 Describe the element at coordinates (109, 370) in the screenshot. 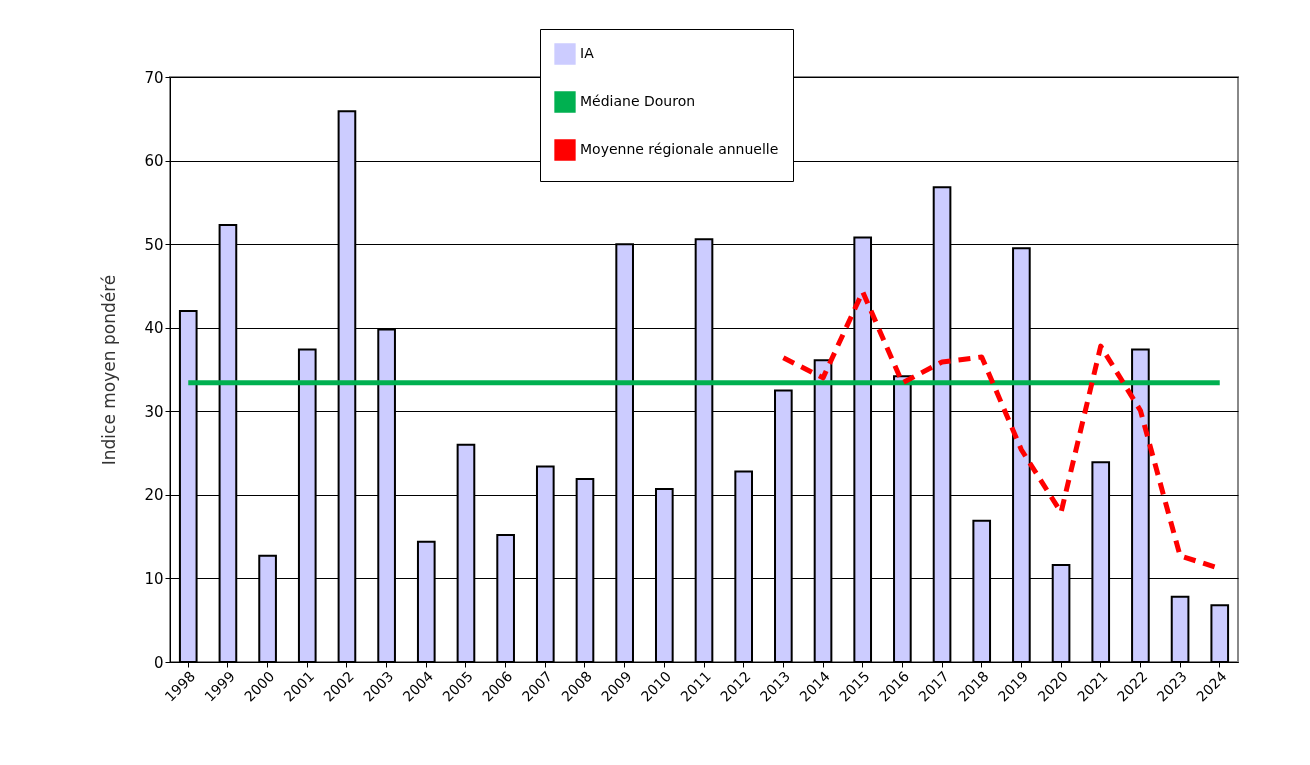

I see `y-axis-title: Indice moyen pondéré` at that location.